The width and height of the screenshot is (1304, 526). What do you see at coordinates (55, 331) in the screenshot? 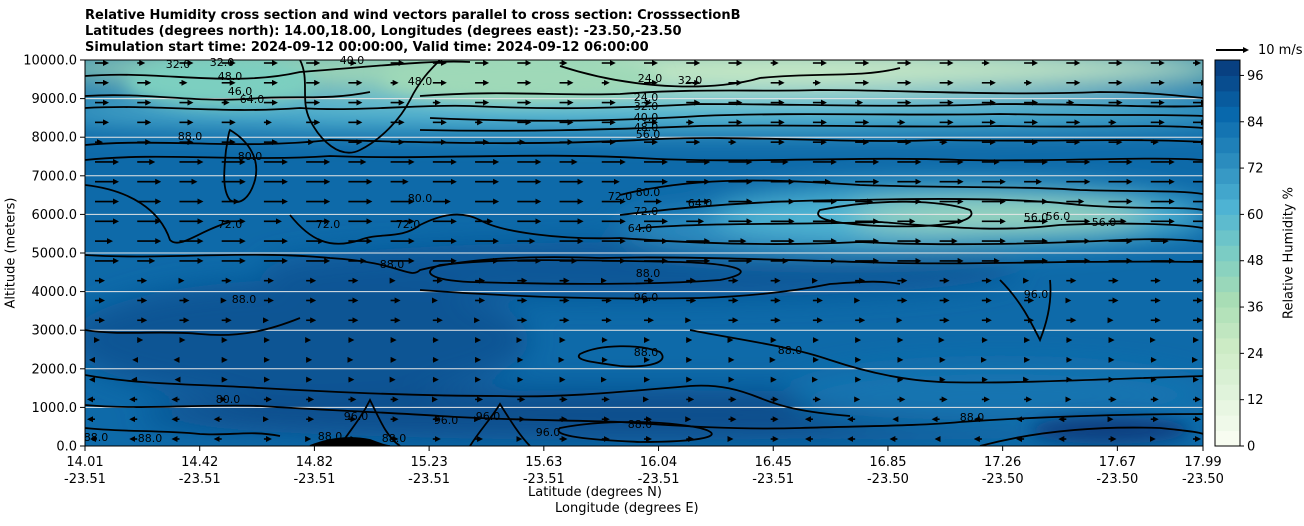
I see `y-tick-label: 3000.0` at bounding box center [55, 331].